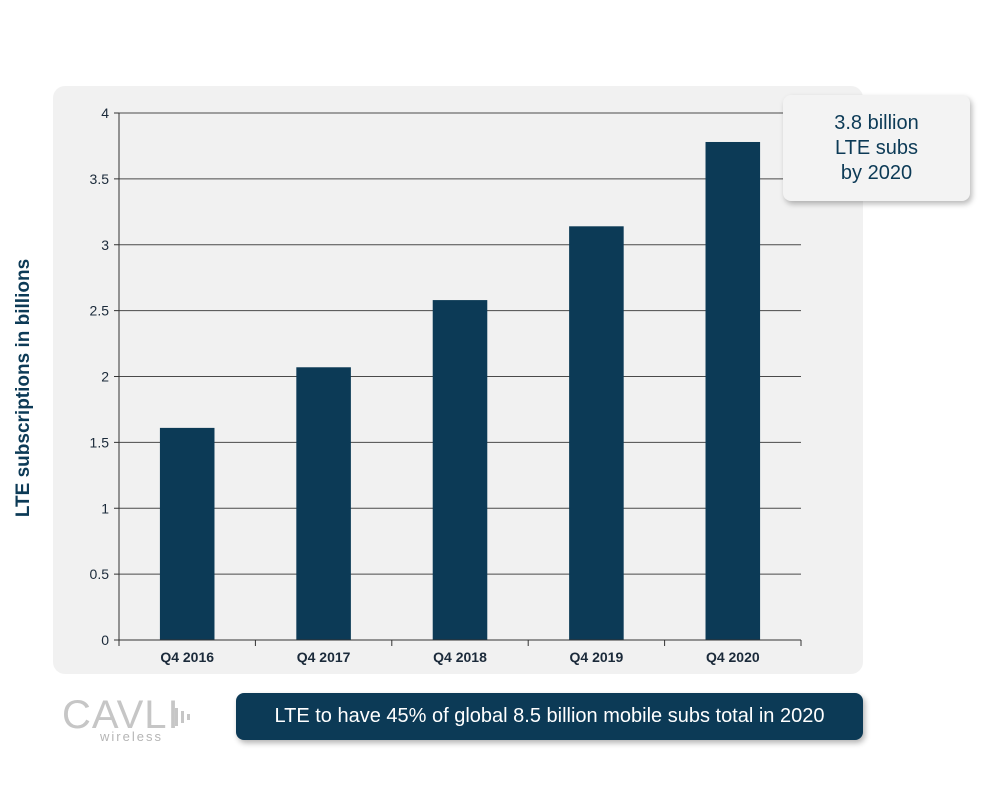 Image resolution: width=1000 pixels, height=791 pixels. Describe the element at coordinates (105, 113) in the screenshot. I see `y-tick-label: 4` at that location.